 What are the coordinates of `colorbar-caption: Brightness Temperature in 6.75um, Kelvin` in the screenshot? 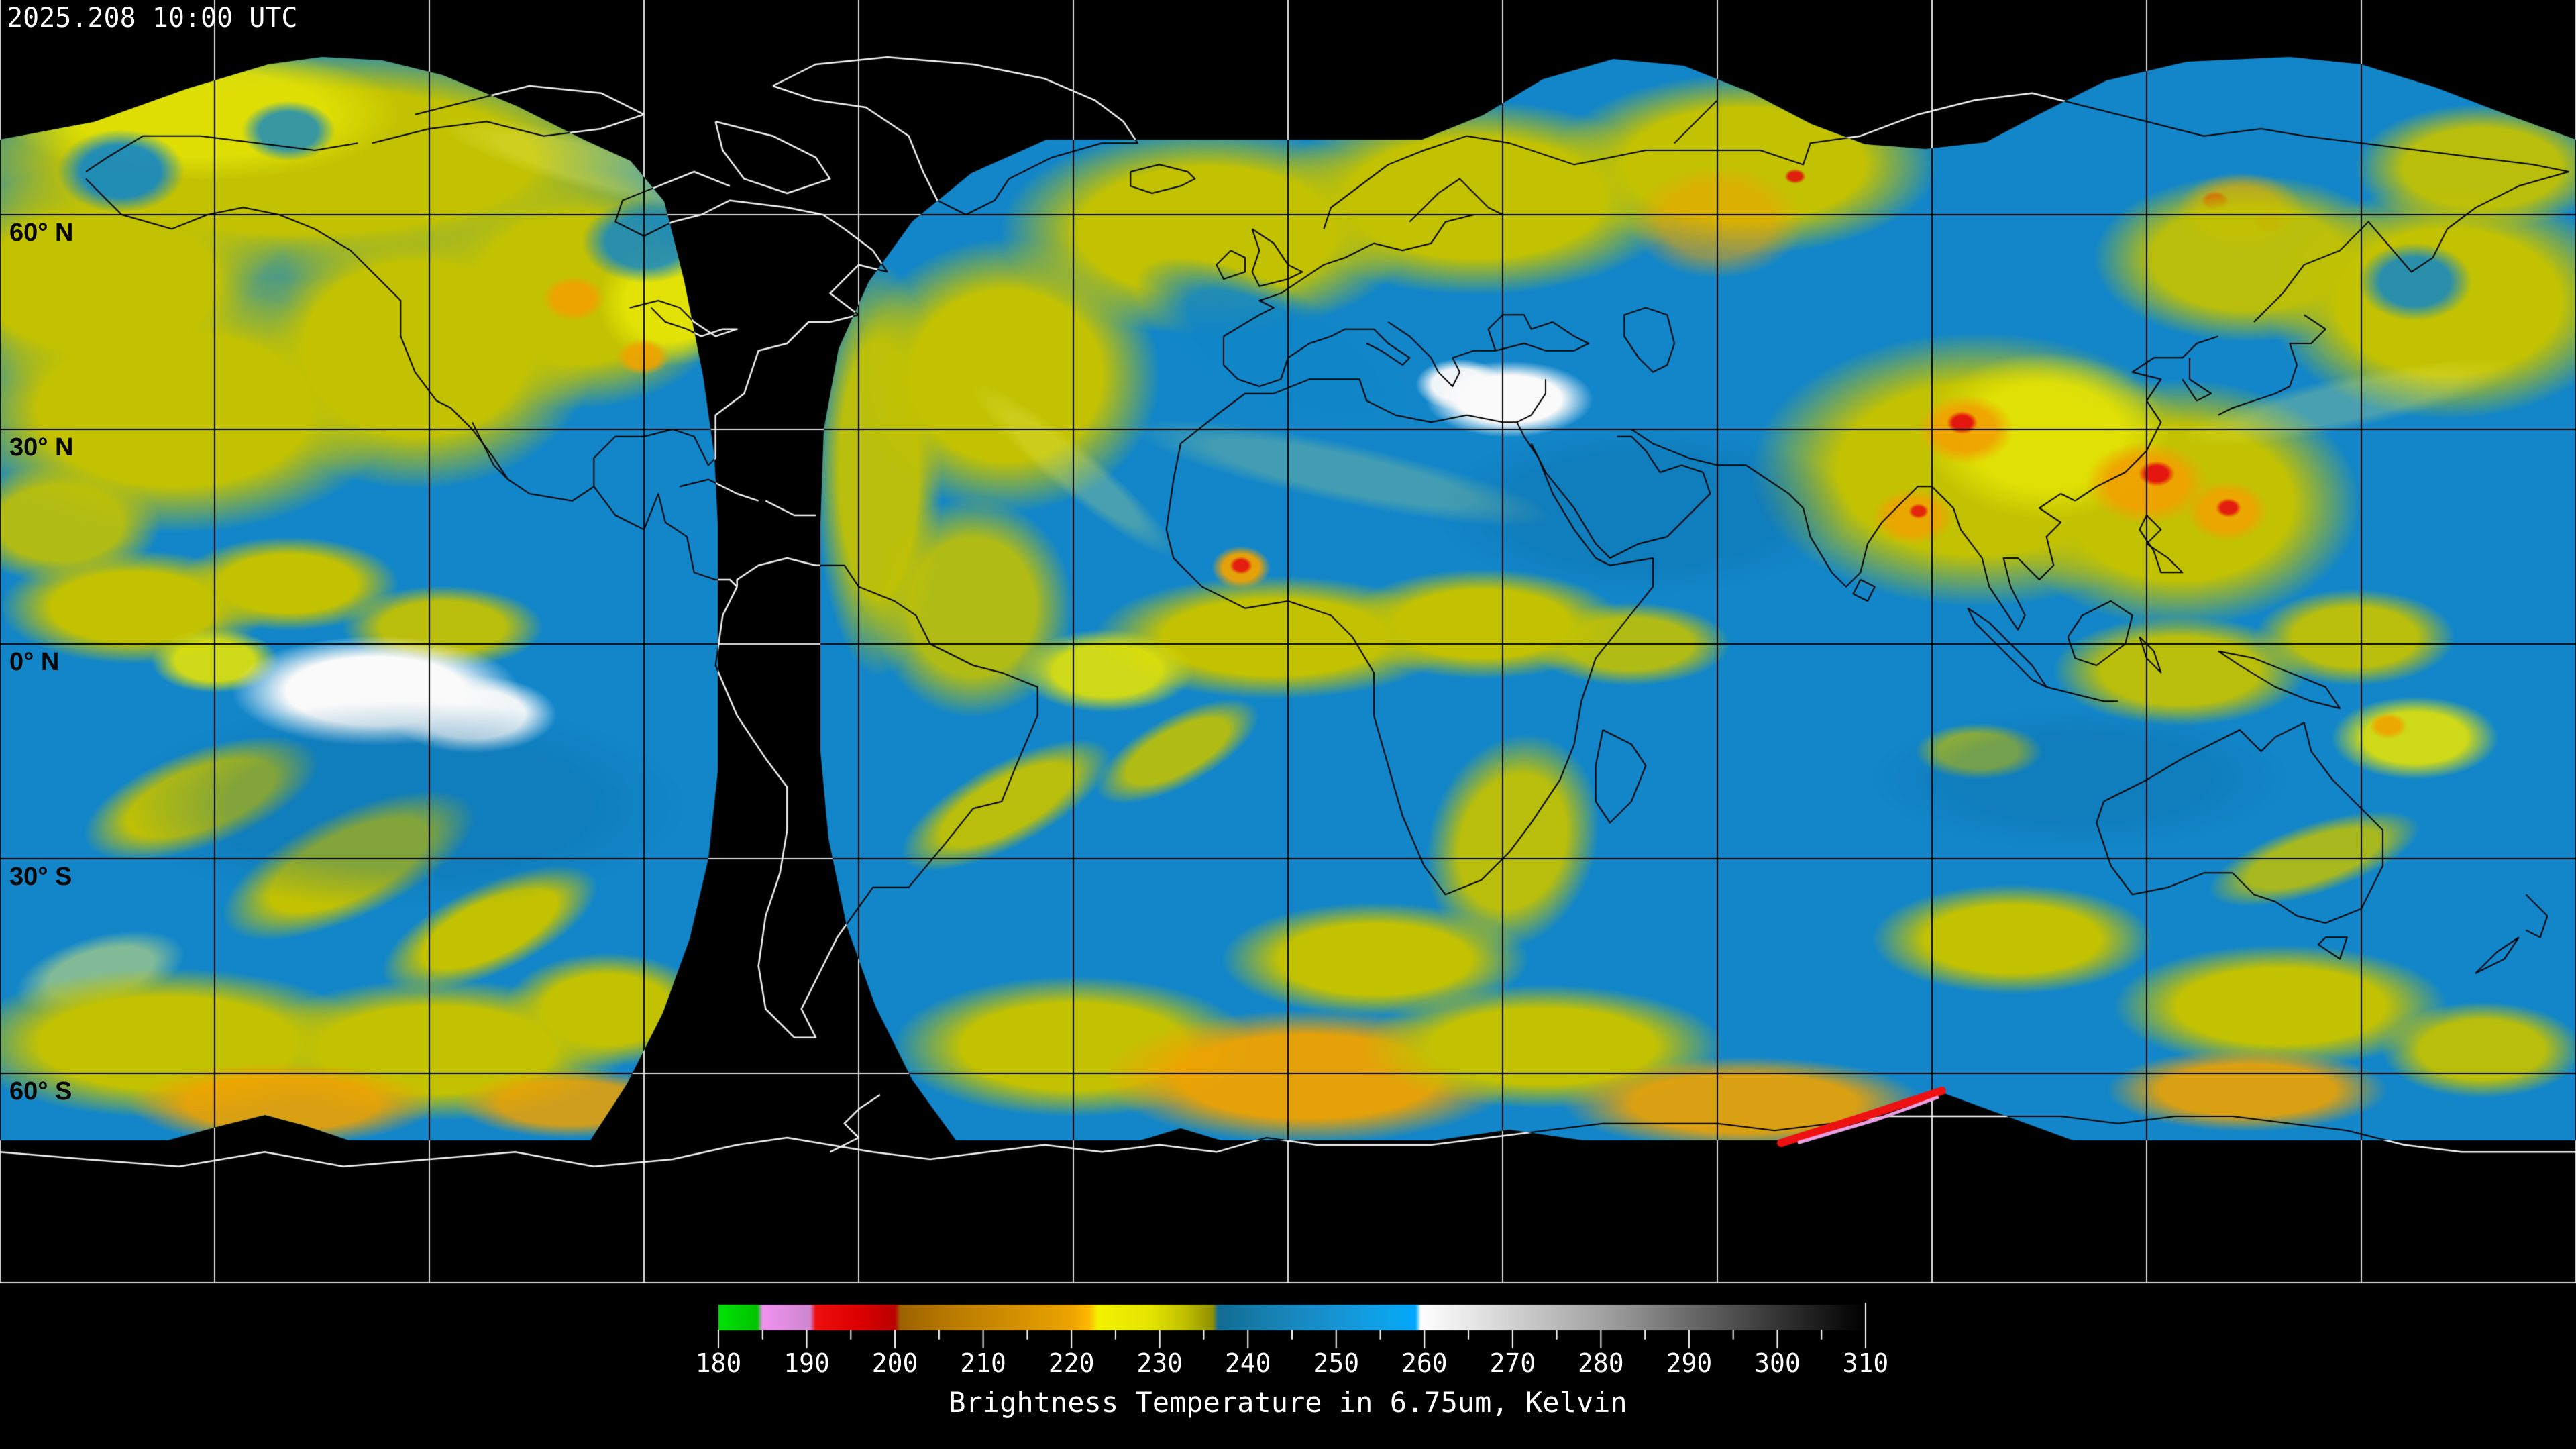 It's located at (1288, 1402).